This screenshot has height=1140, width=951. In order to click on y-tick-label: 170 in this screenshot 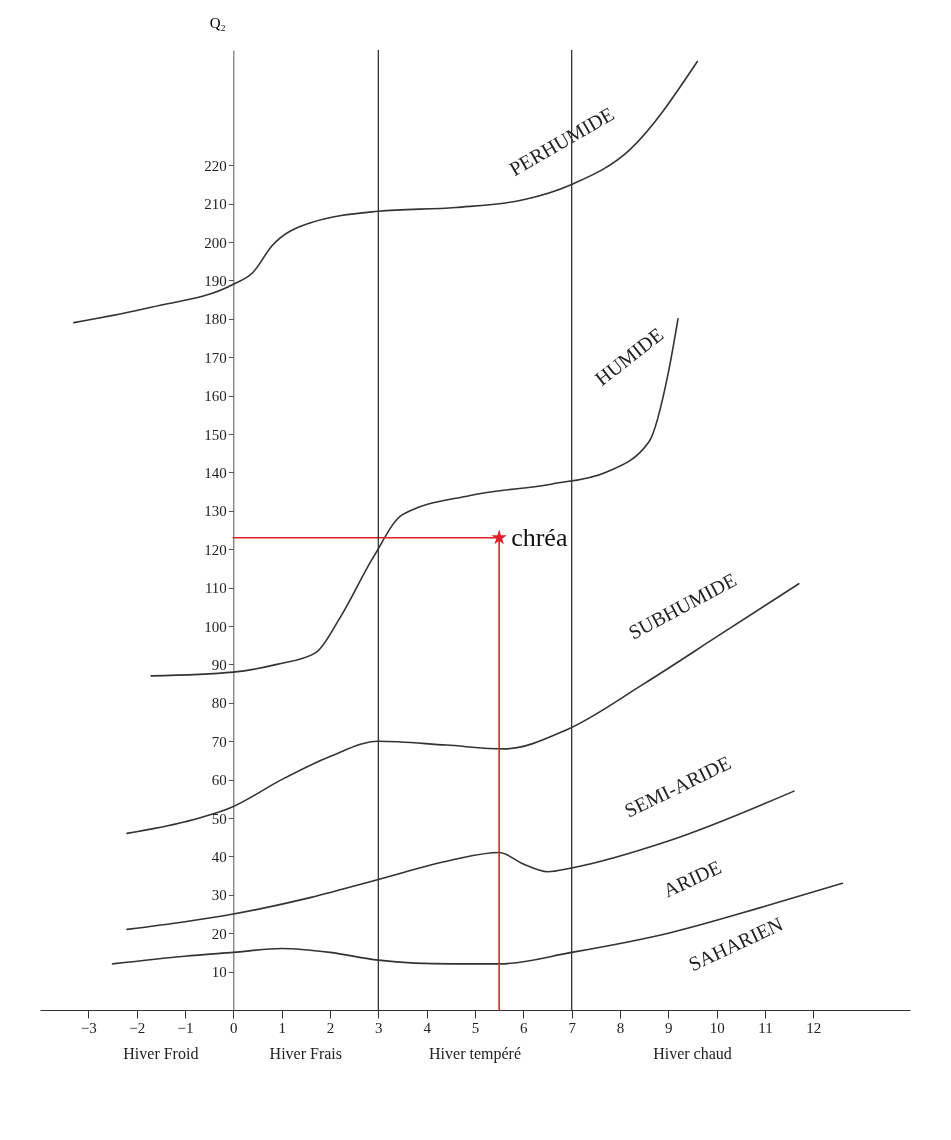, I will do `click(215, 357)`.